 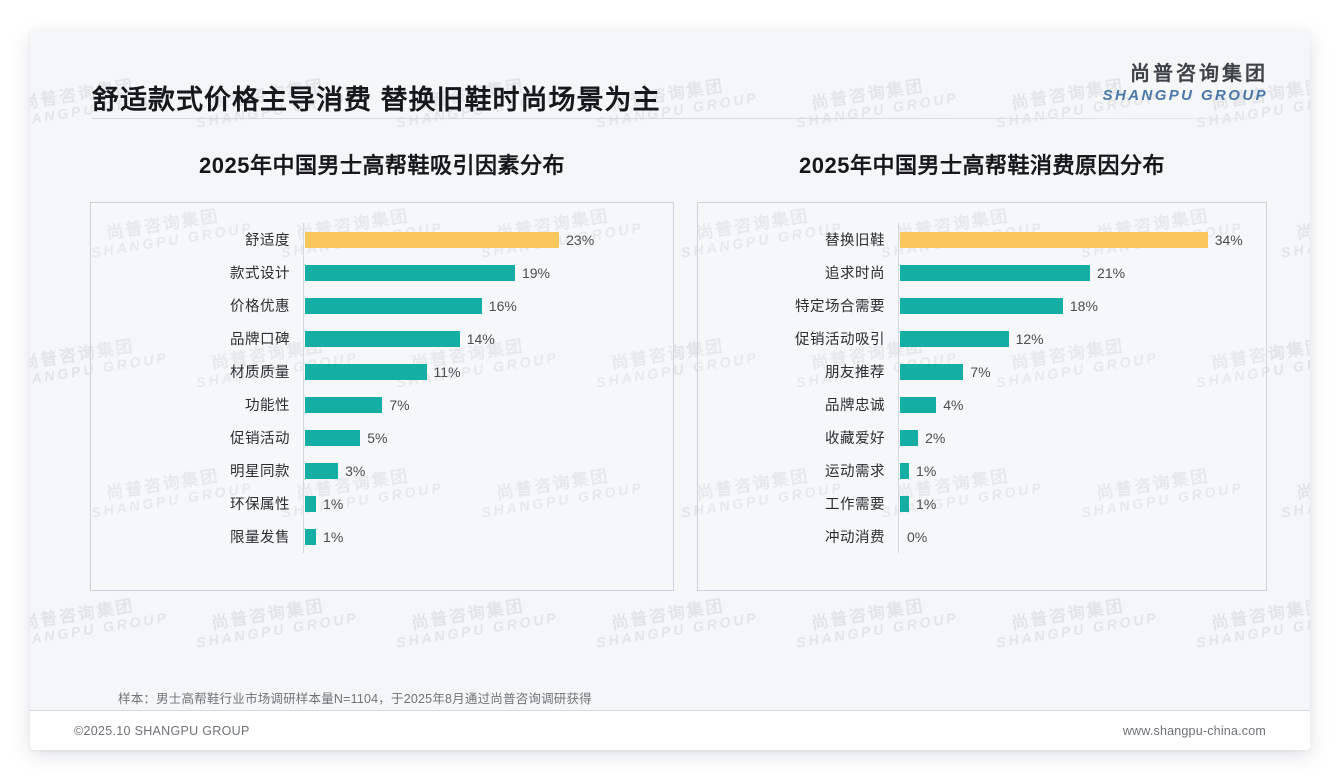 What do you see at coordinates (953, 404) in the screenshot?
I see `bar-value-label: 4%` at bounding box center [953, 404].